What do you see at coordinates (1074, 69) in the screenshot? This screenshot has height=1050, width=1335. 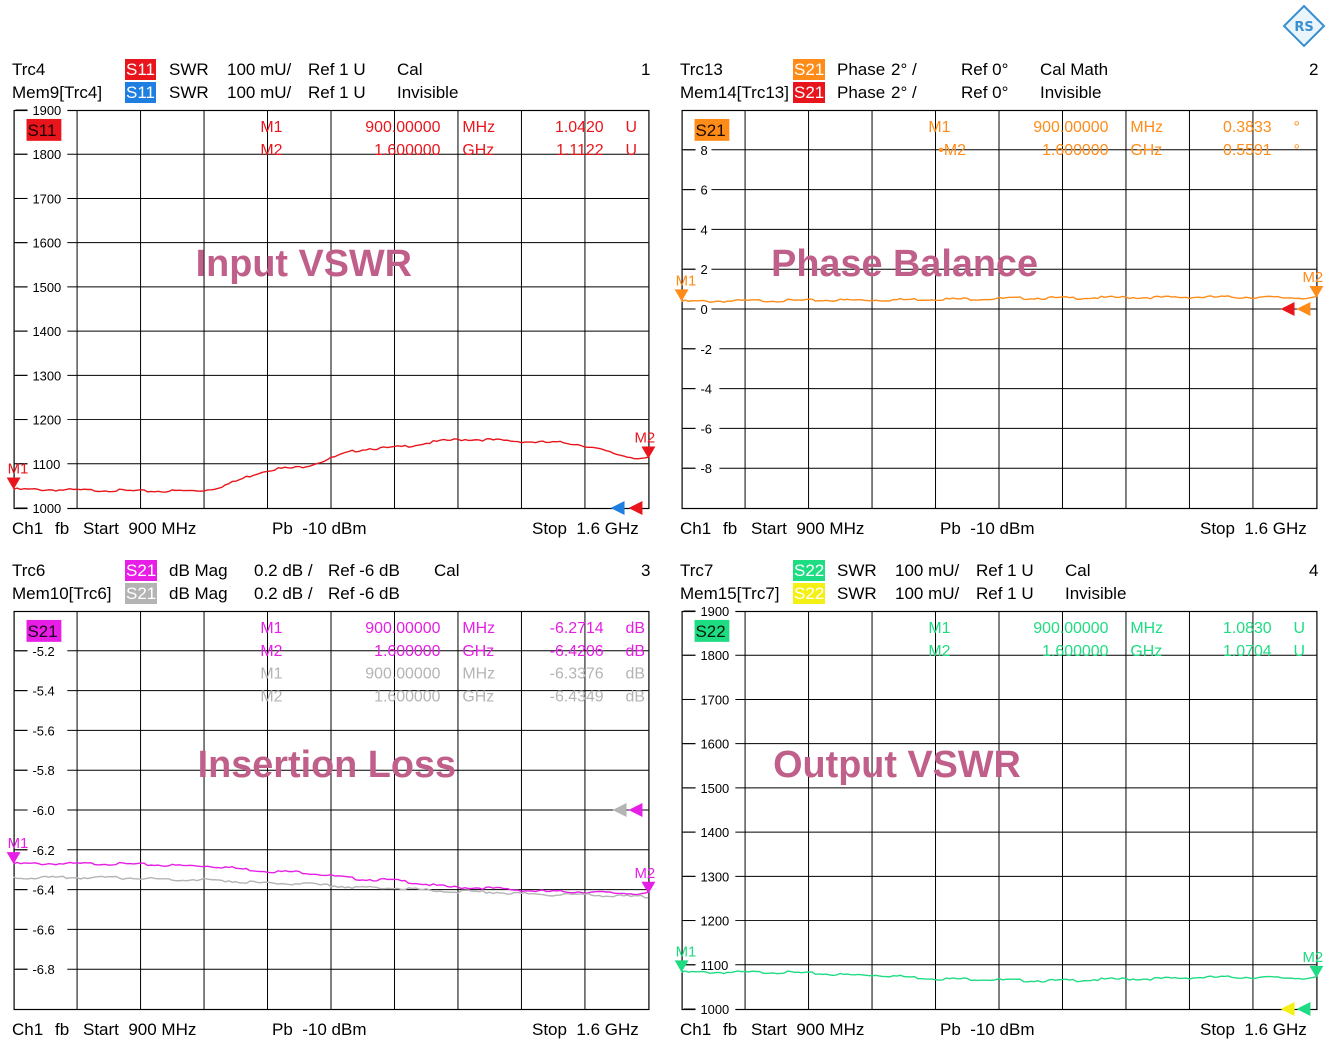 I see `trace-state: Cal Math` at bounding box center [1074, 69].